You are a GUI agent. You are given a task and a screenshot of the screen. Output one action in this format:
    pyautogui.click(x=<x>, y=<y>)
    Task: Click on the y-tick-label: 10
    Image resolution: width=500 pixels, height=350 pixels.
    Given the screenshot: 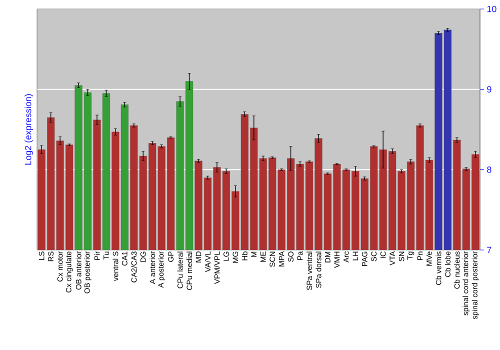 What is the action you would take?
    pyautogui.click(x=491, y=9)
    